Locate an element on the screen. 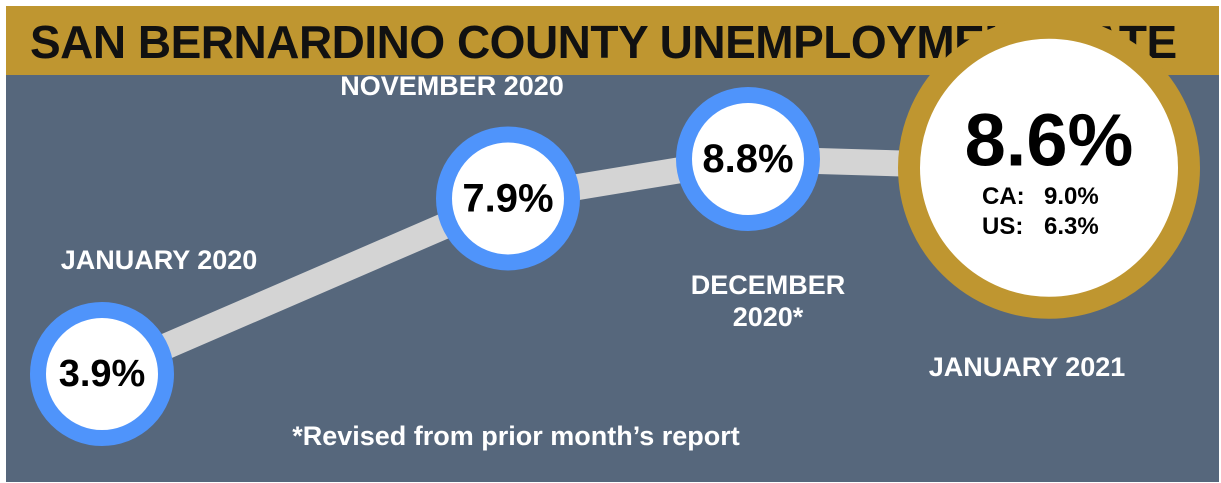 This screenshot has height=483, width=1221. data-point-nov-2020 is located at coordinates (508, 198).